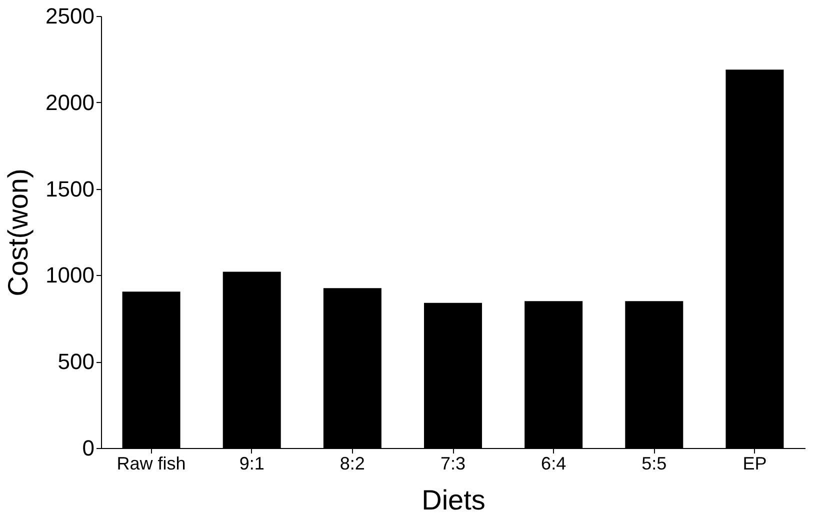 The image size is (826, 532). I want to click on x-axis-title: Diets, so click(454, 500).